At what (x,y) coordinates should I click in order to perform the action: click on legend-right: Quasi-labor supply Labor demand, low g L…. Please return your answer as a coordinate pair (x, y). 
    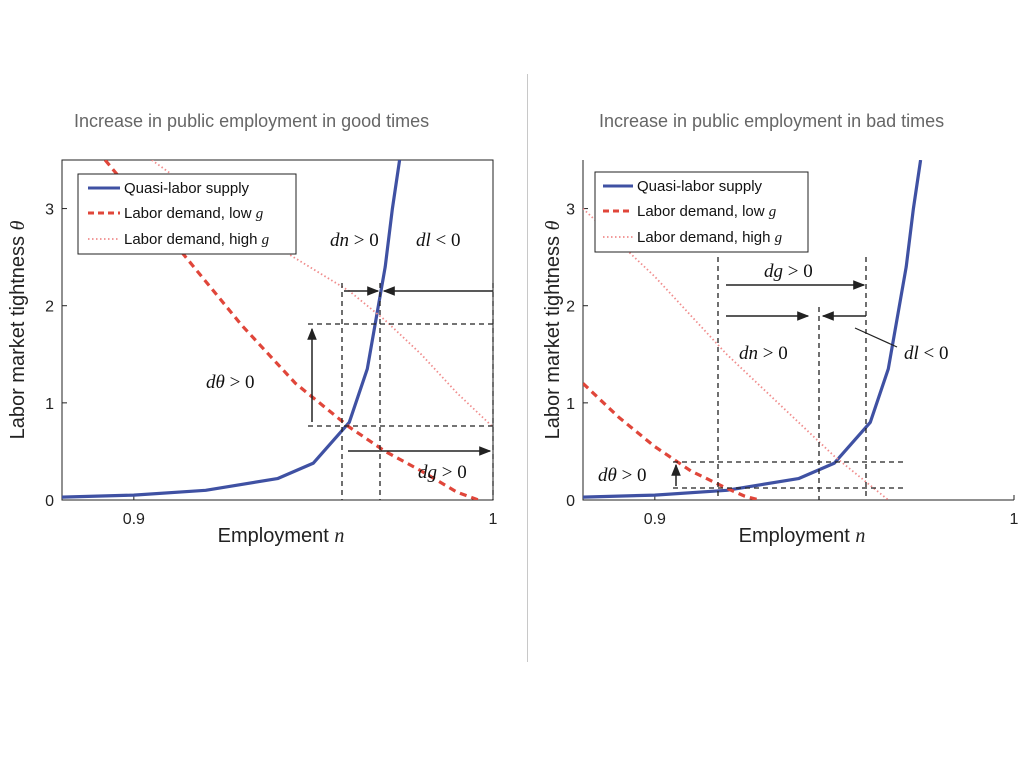
    Looking at the image, I should click on (701, 212).